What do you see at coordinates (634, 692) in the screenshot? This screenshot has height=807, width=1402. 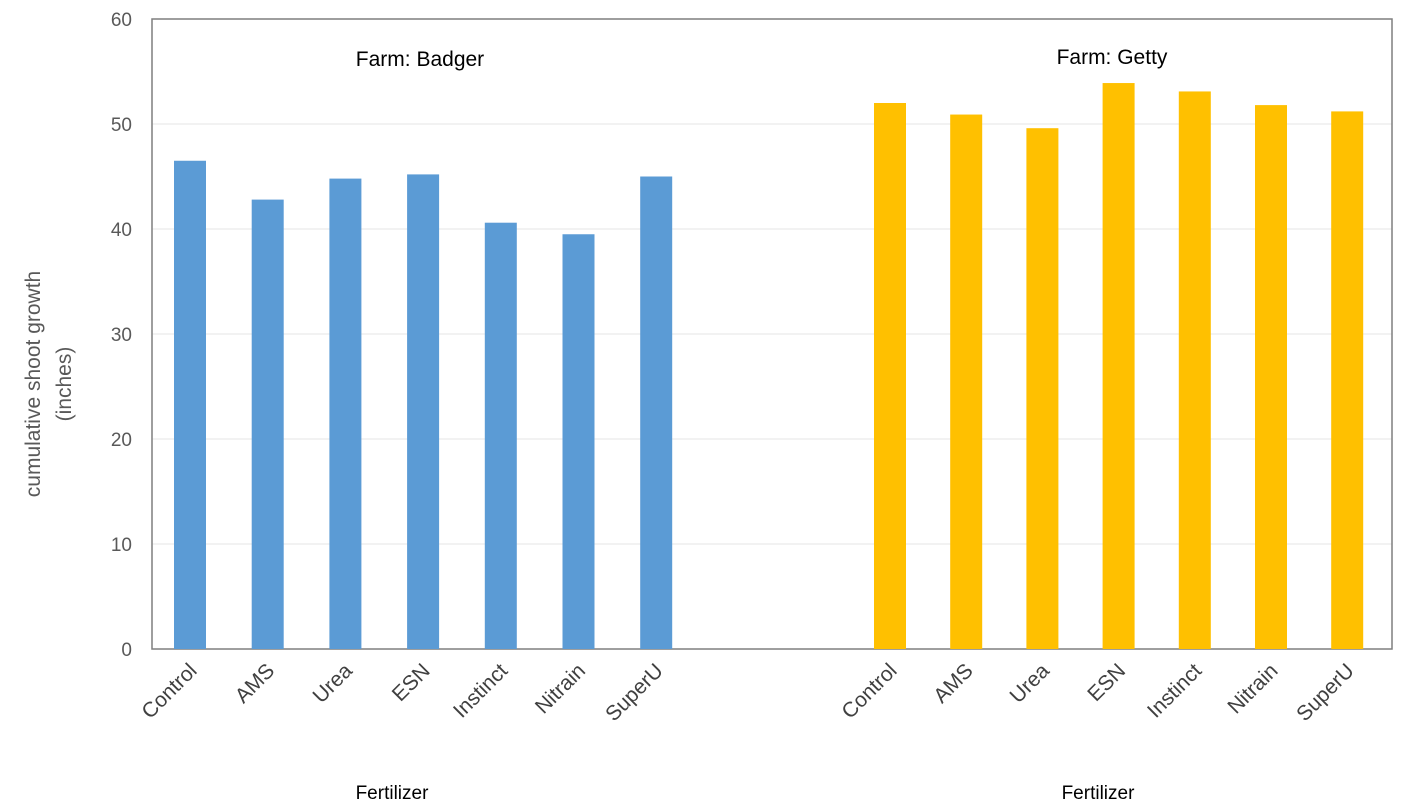 I see `category-label-farm-badger-superu: SuperU` at bounding box center [634, 692].